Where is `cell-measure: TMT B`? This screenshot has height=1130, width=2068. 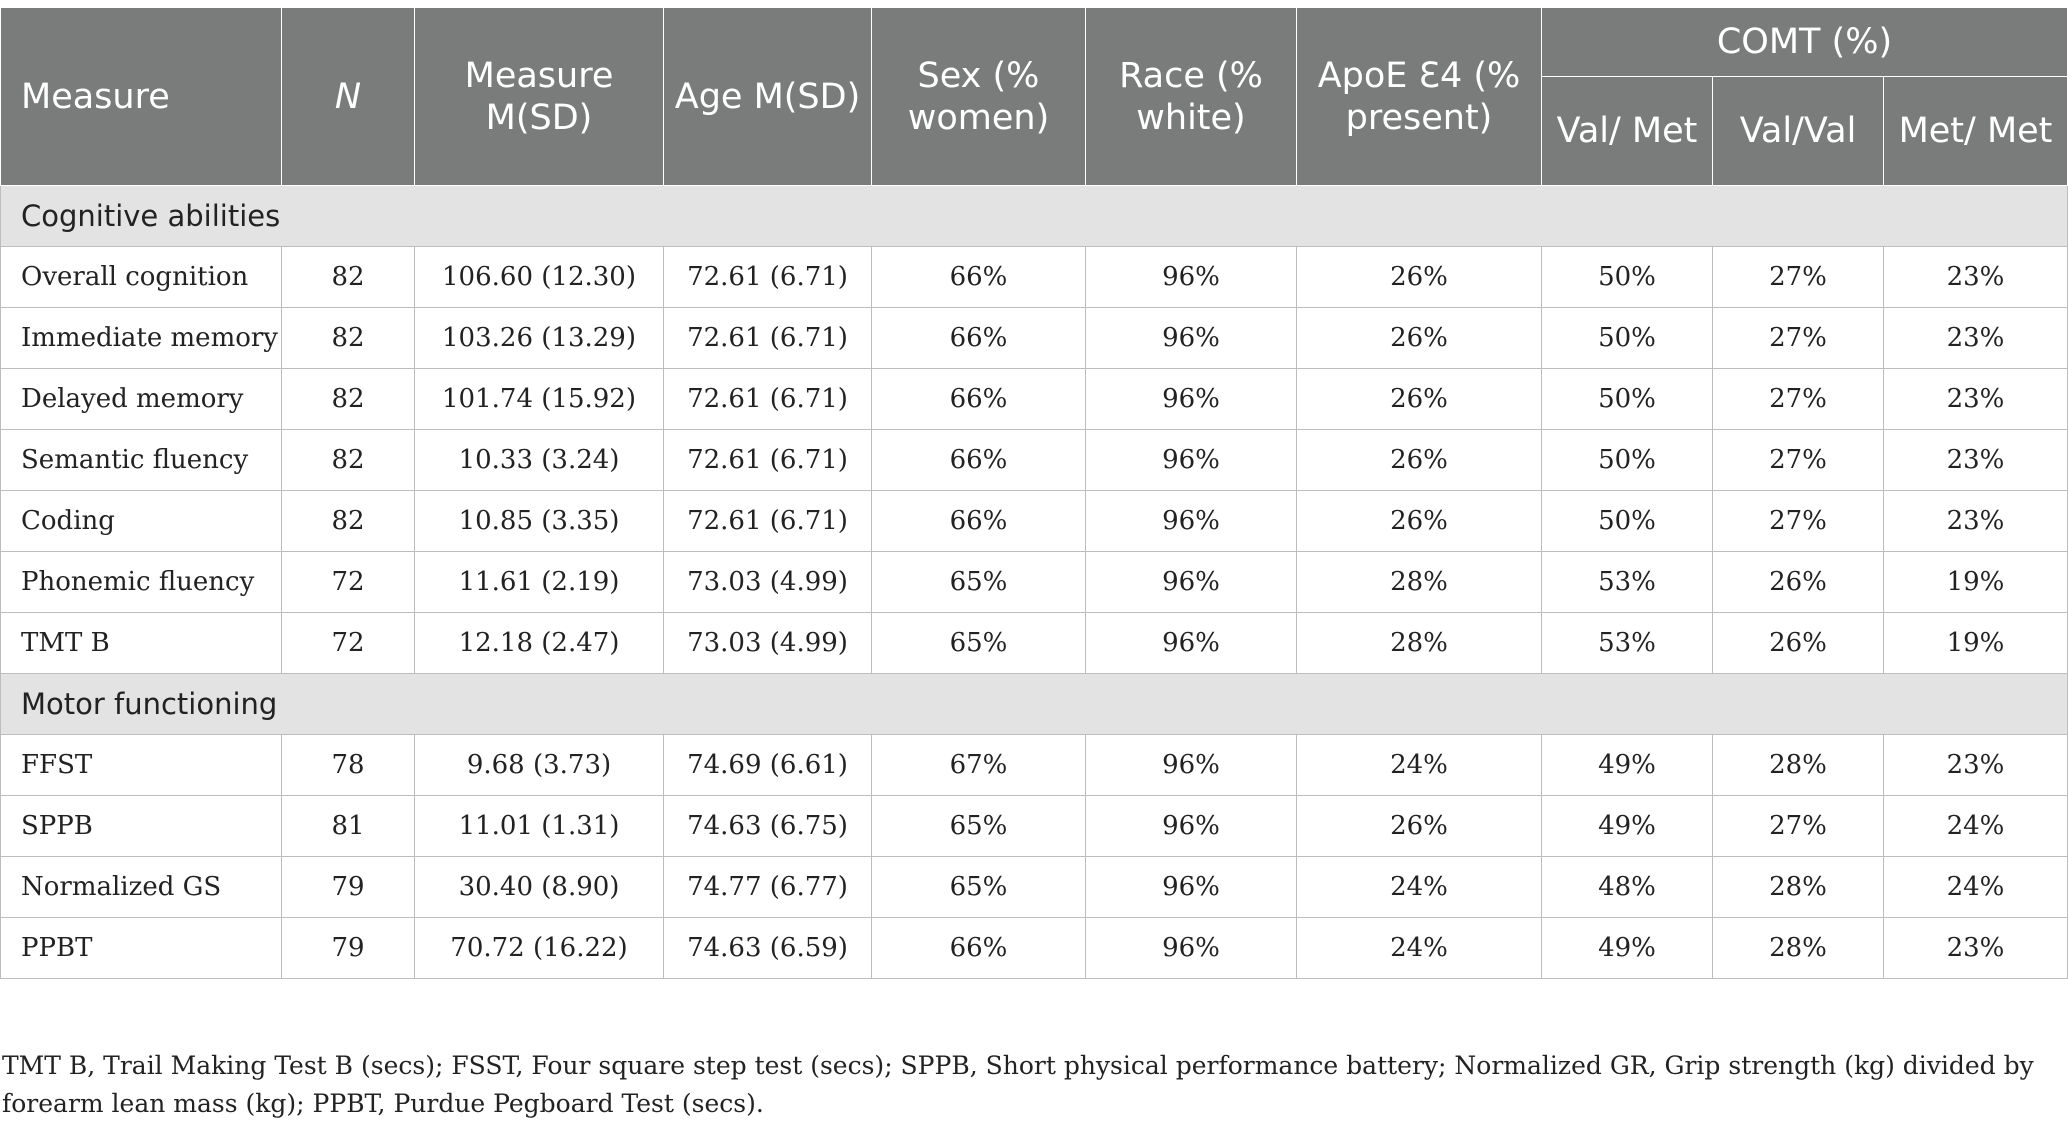 cell-measure: TMT B is located at coordinates (141, 643).